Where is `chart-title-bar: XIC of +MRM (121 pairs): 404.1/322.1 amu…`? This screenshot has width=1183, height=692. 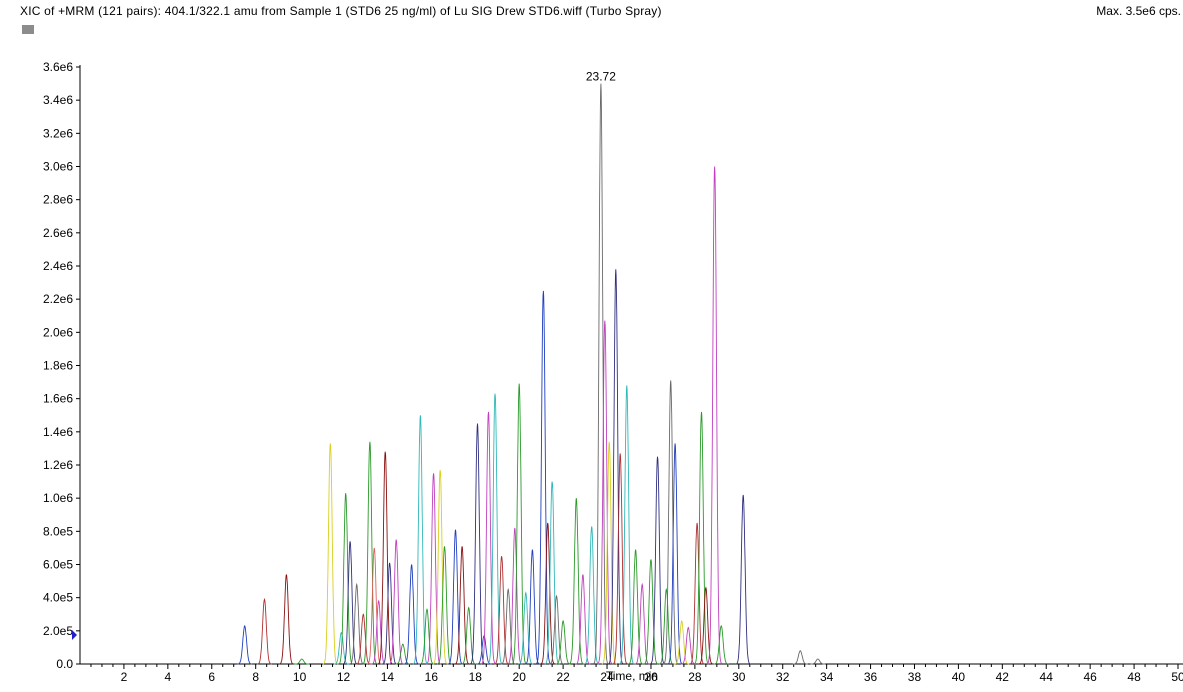 chart-title-bar: XIC of +MRM (121 pairs): 404.1/322.1 amu… is located at coordinates (341, 11).